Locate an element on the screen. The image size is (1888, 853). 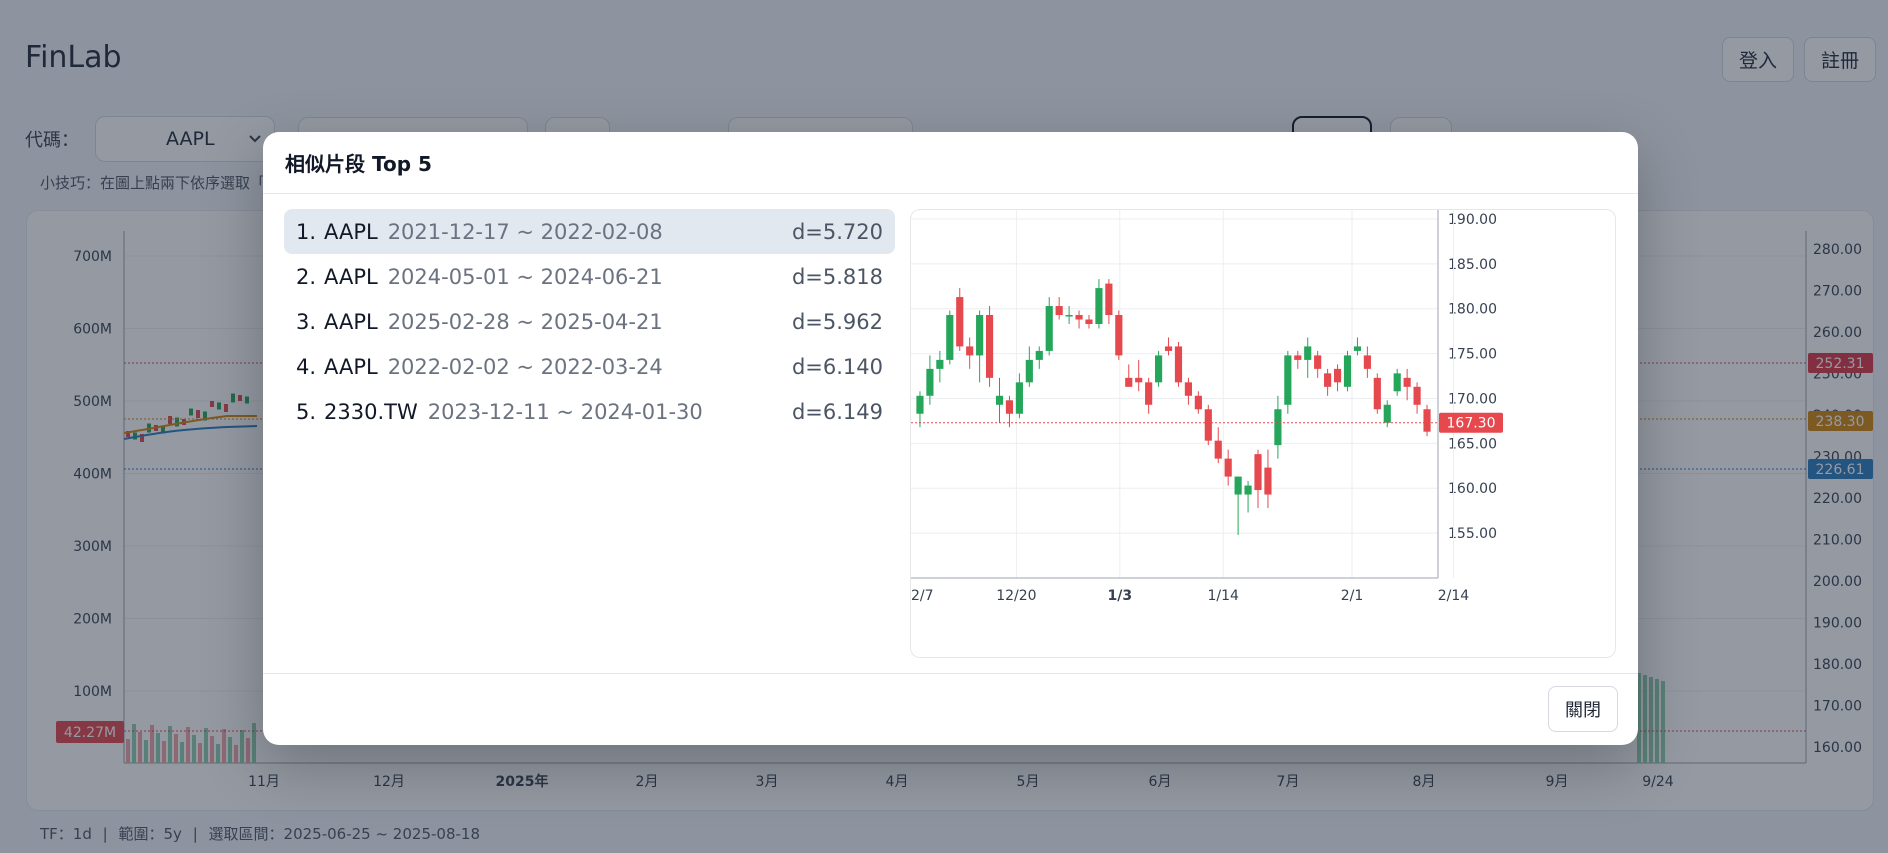
price-tick-label: 270.00 is located at coordinates (1837, 292).